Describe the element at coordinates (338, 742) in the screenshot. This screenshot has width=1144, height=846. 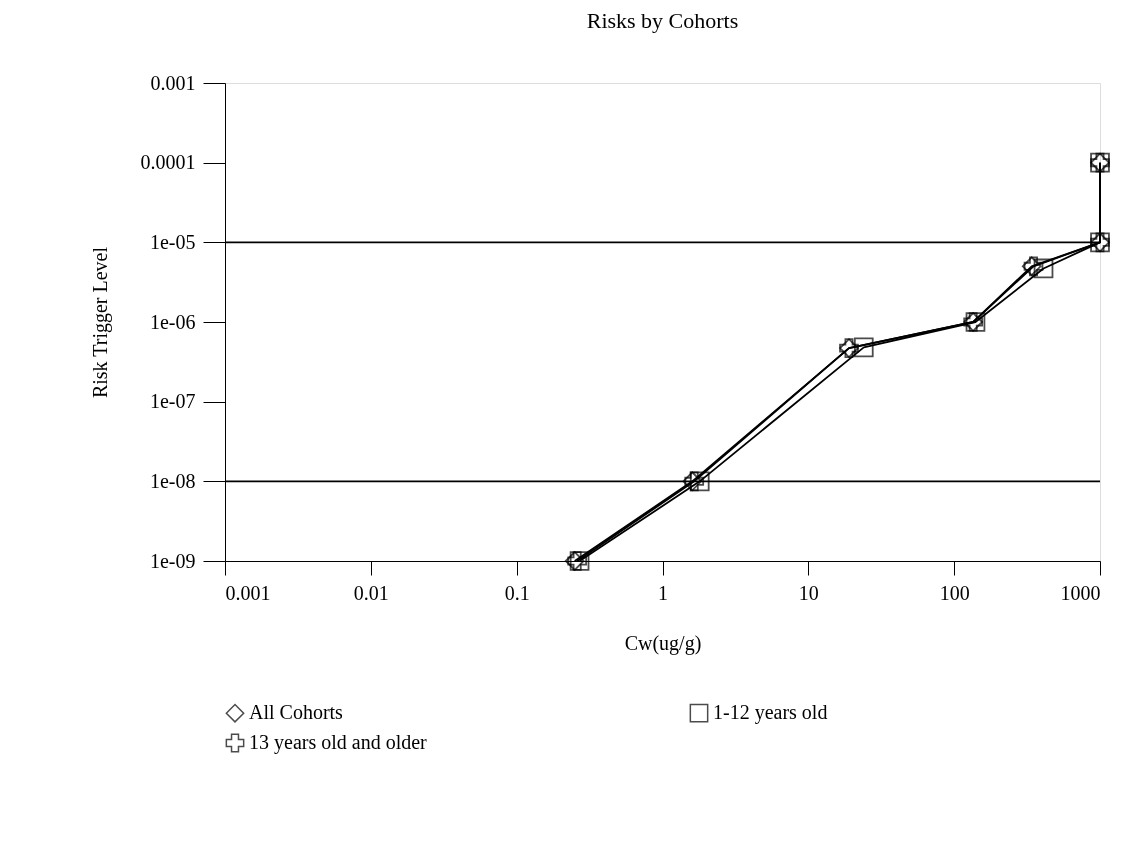
I see `legend-label: 13 years old and older` at that location.